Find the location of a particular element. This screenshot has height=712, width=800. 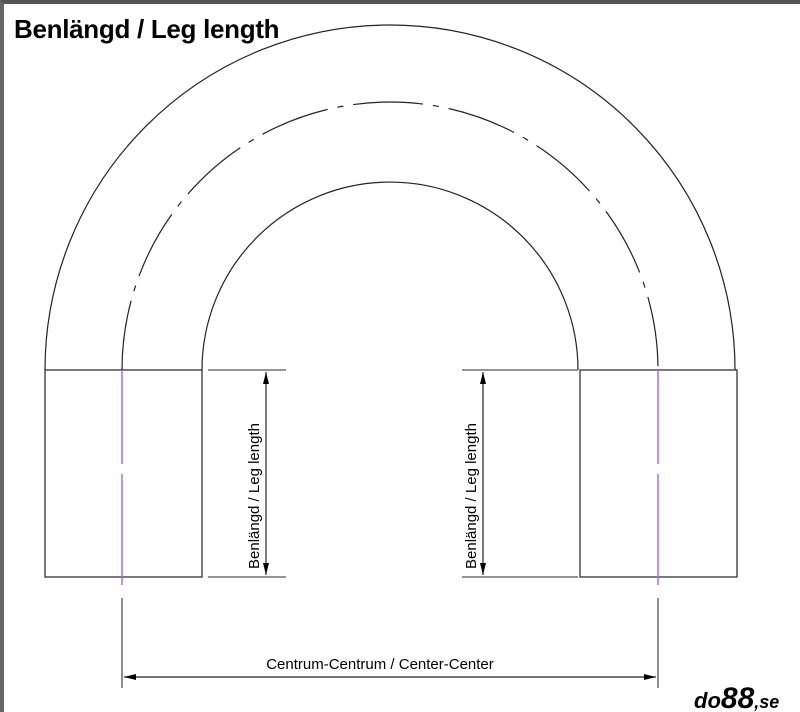

left-leg is located at coordinates (123, 473).